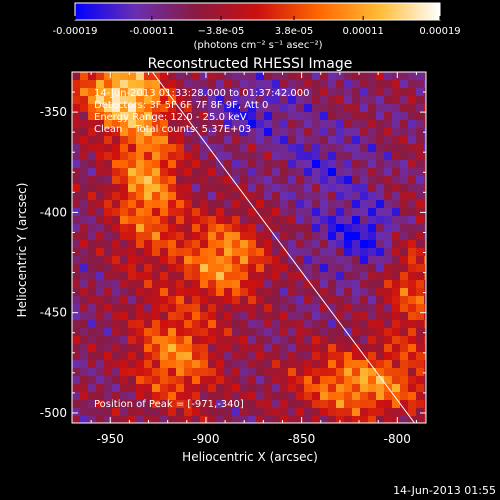  What do you see at coordinates (75, 31) in the screenshot?
I see `colorbar-tick-label: -0.00019` at bounding box center [75, 31].